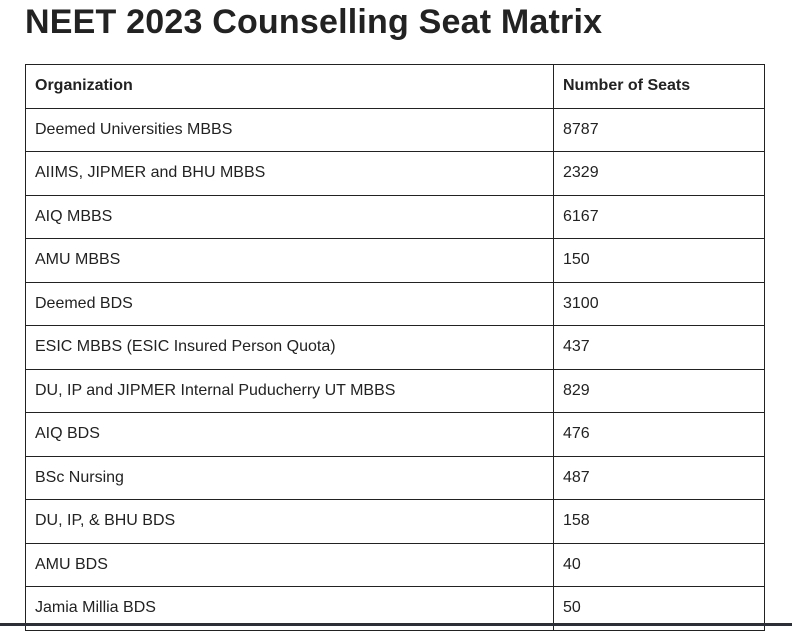  What do you see at coordinates (289, 564) in the screenshot?
I see `organization-cell: AMU BDS` at bounding box center [289, 564].